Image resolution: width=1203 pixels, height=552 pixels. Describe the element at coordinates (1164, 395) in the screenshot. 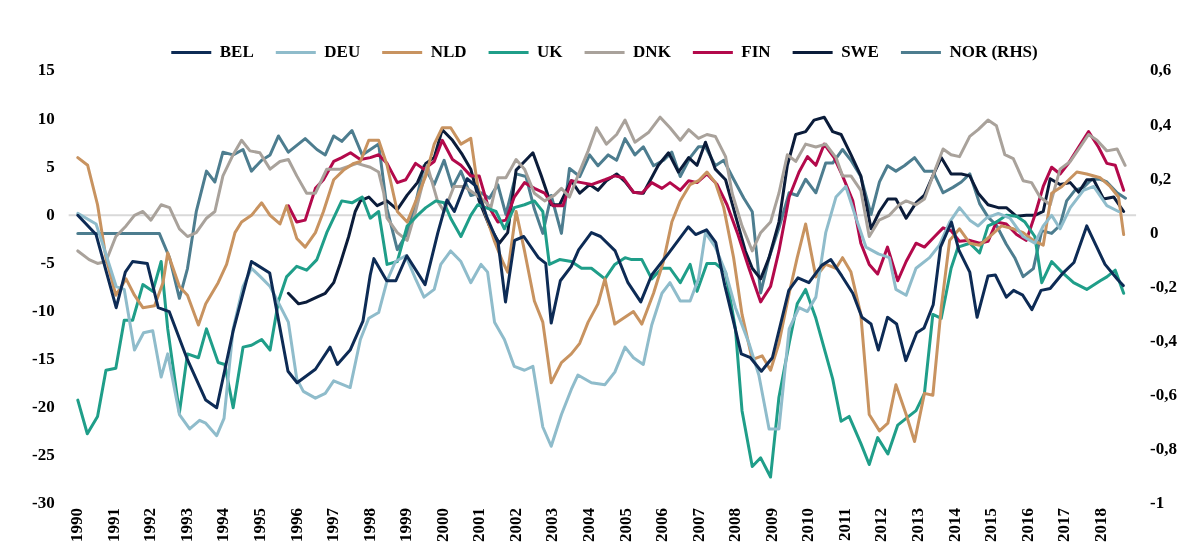

I see `y2-tick-label: -0,6` at that location.